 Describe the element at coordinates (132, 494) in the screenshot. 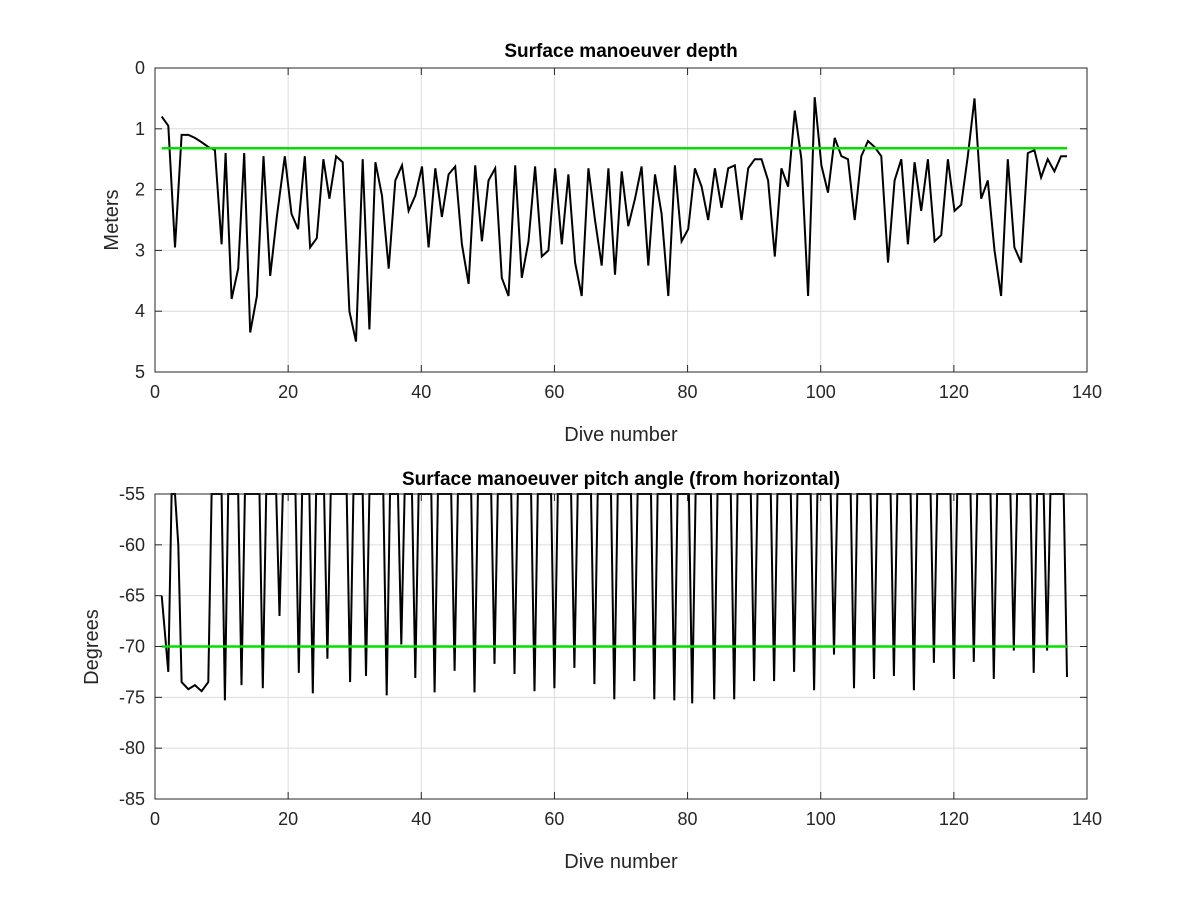

I see `pitch-y-tick-label: -55` at that location.